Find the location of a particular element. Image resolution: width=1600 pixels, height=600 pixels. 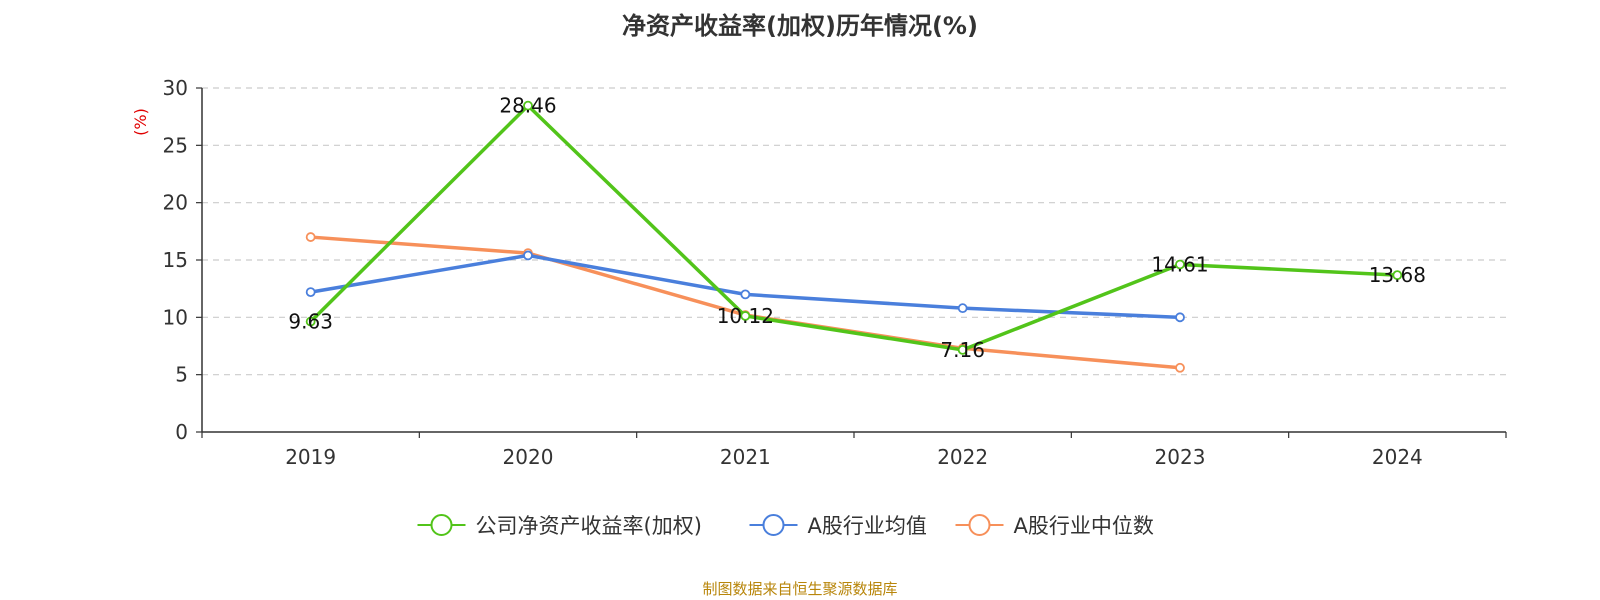

data-label: 9.63 is located at coordinates (310, 322).